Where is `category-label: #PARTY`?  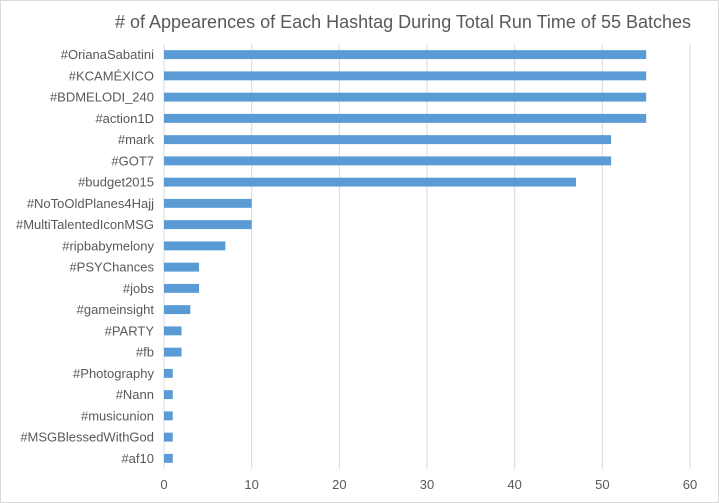
category-label: #PARTY is located at coordinates (130, 330).